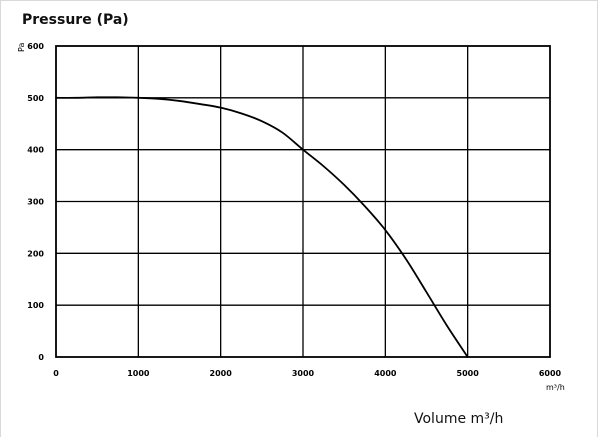 Image resolution: width=608 pixels, height=437 pixels. Describe the element at coordinates (303, 373) in the screenshot. I see `x-tick-label: 3000` at that location.